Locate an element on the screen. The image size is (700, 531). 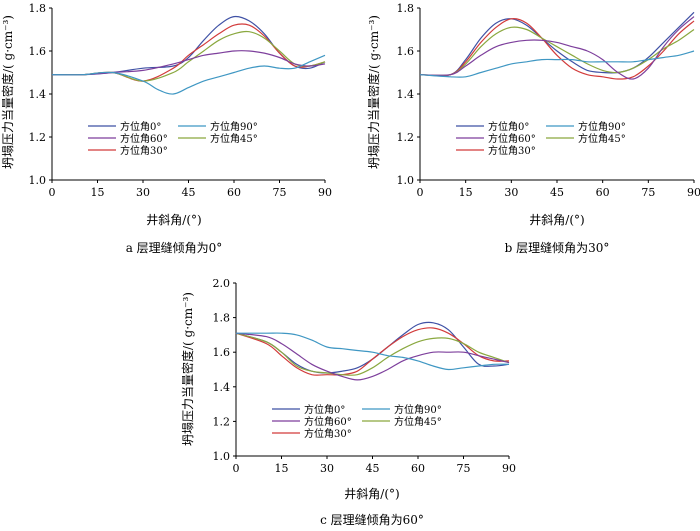
panel-caption: b 层理缝倾角为30° is located at coordinates (557, 247).